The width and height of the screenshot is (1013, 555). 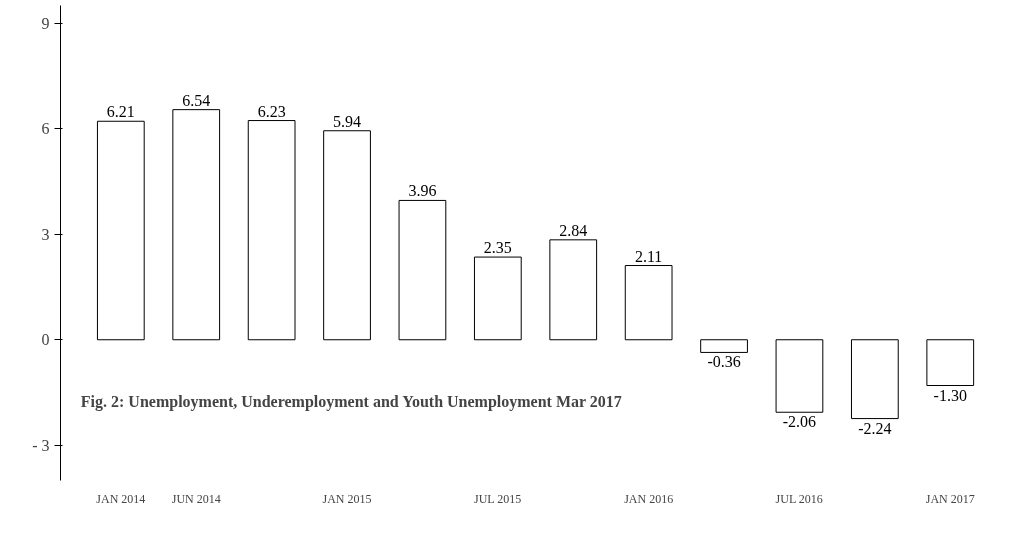 What do you see at coordinates (45, 340) in the screenshot?
I see `y-tick-label: 0` at bounding box center [45, 340].